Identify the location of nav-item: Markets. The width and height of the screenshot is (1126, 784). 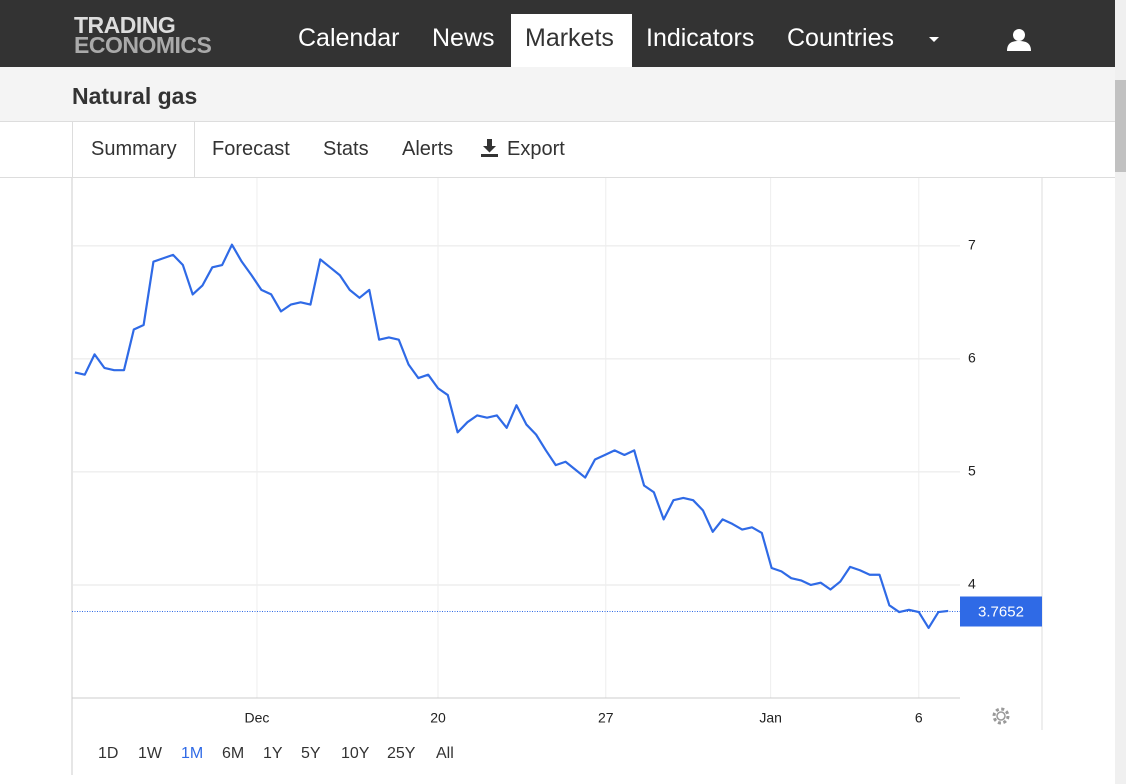
(569, 38).